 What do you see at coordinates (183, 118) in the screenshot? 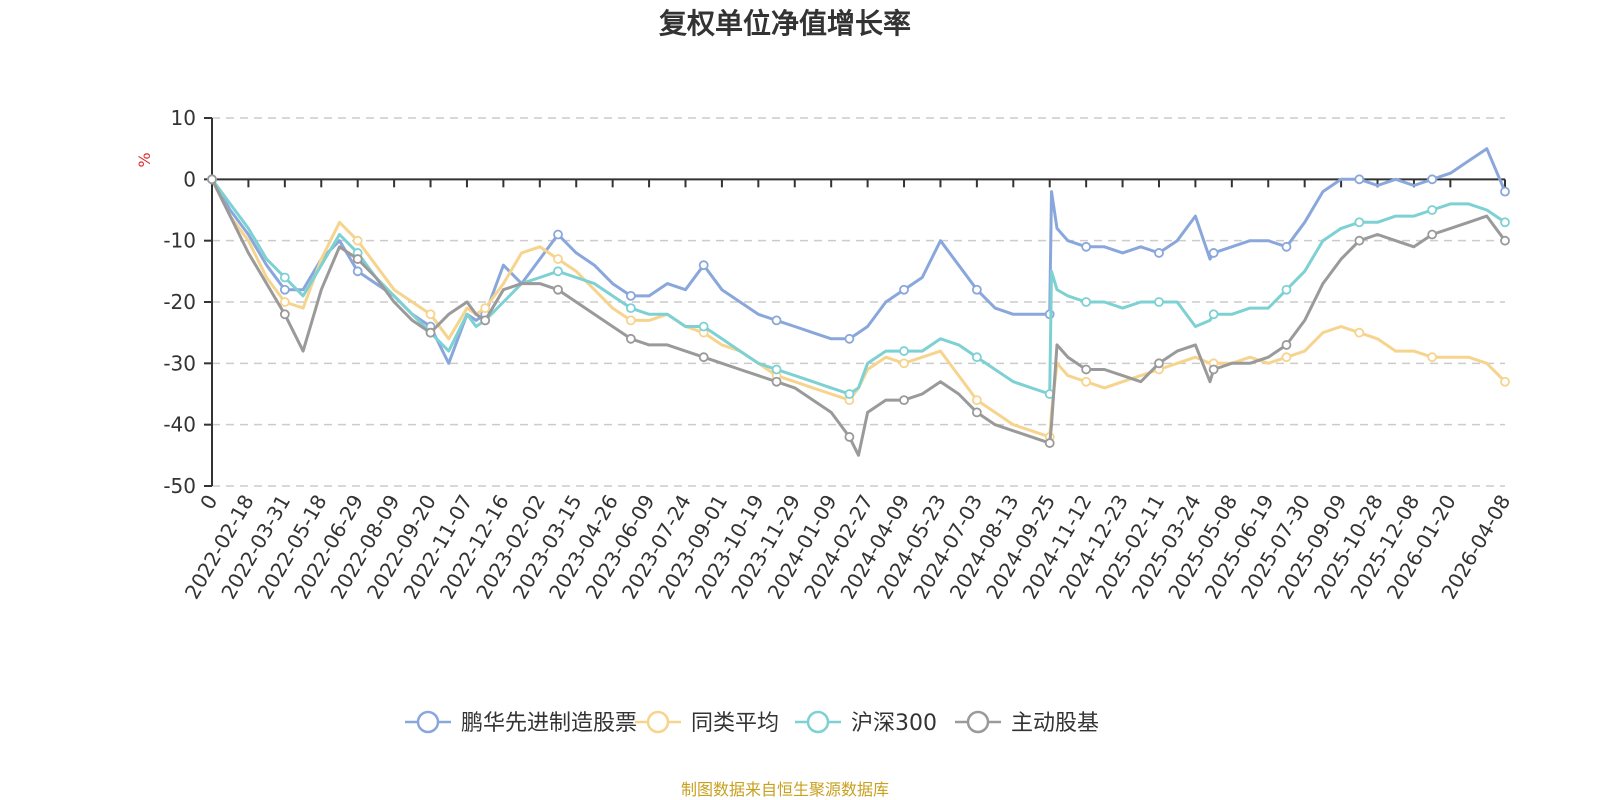
I see `y-tick-label: 10` at bounding box center [183, 118].